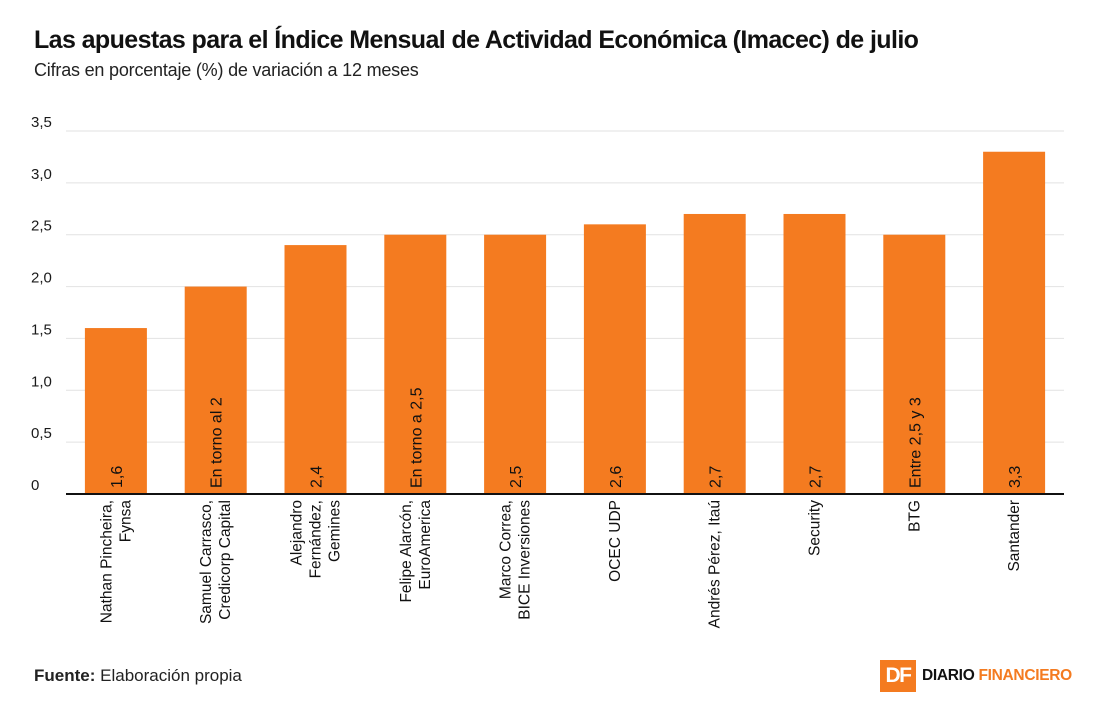  What do you see at coordinates (525, 560) in the screenshot?
I see `category-label-line: BICE Inversiones` at bounding box center [525, 560].